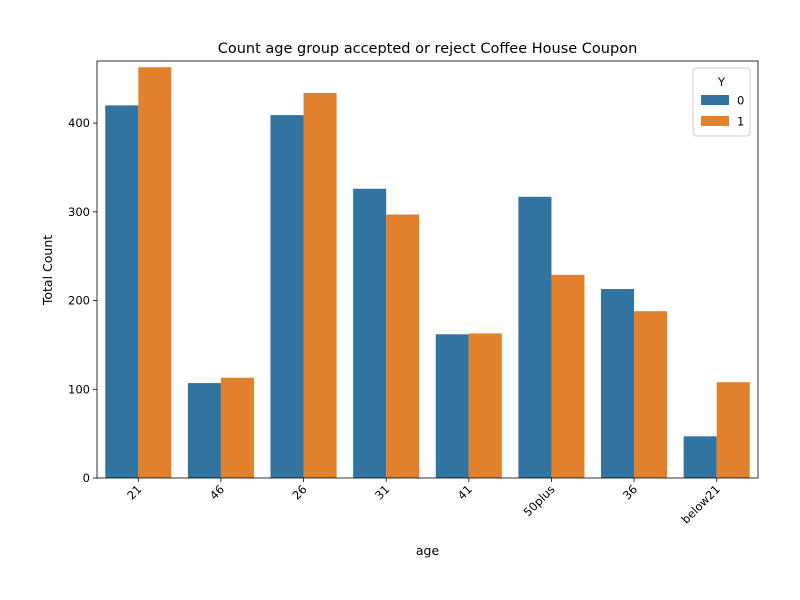 The width and height of the screenshot is (800, 600). I want to click on y-tick-label: 400, so click(79, 123).